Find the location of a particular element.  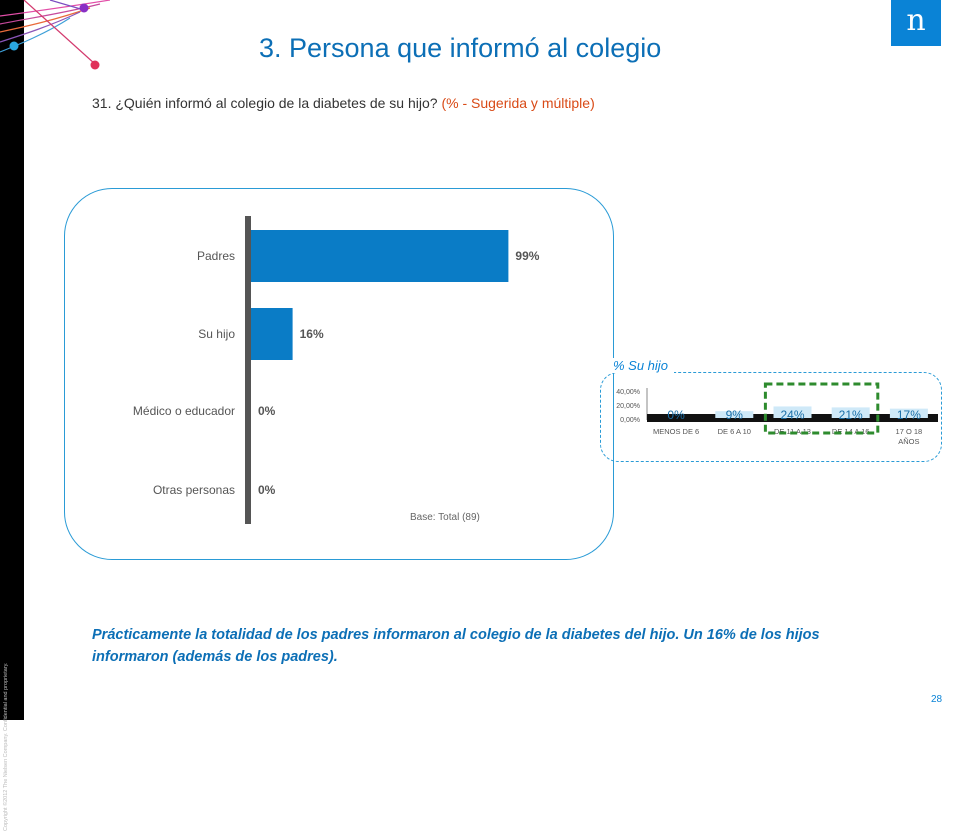

sub-value-label-1: 9% is located at coordinates (735, 415).